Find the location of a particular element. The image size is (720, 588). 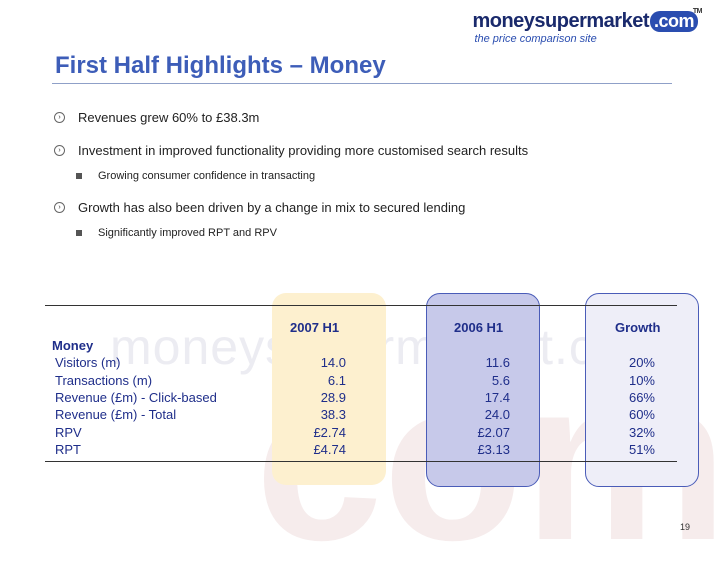

row-label: Revenue (£m) - Click-based is located at coordinates (136, 397).